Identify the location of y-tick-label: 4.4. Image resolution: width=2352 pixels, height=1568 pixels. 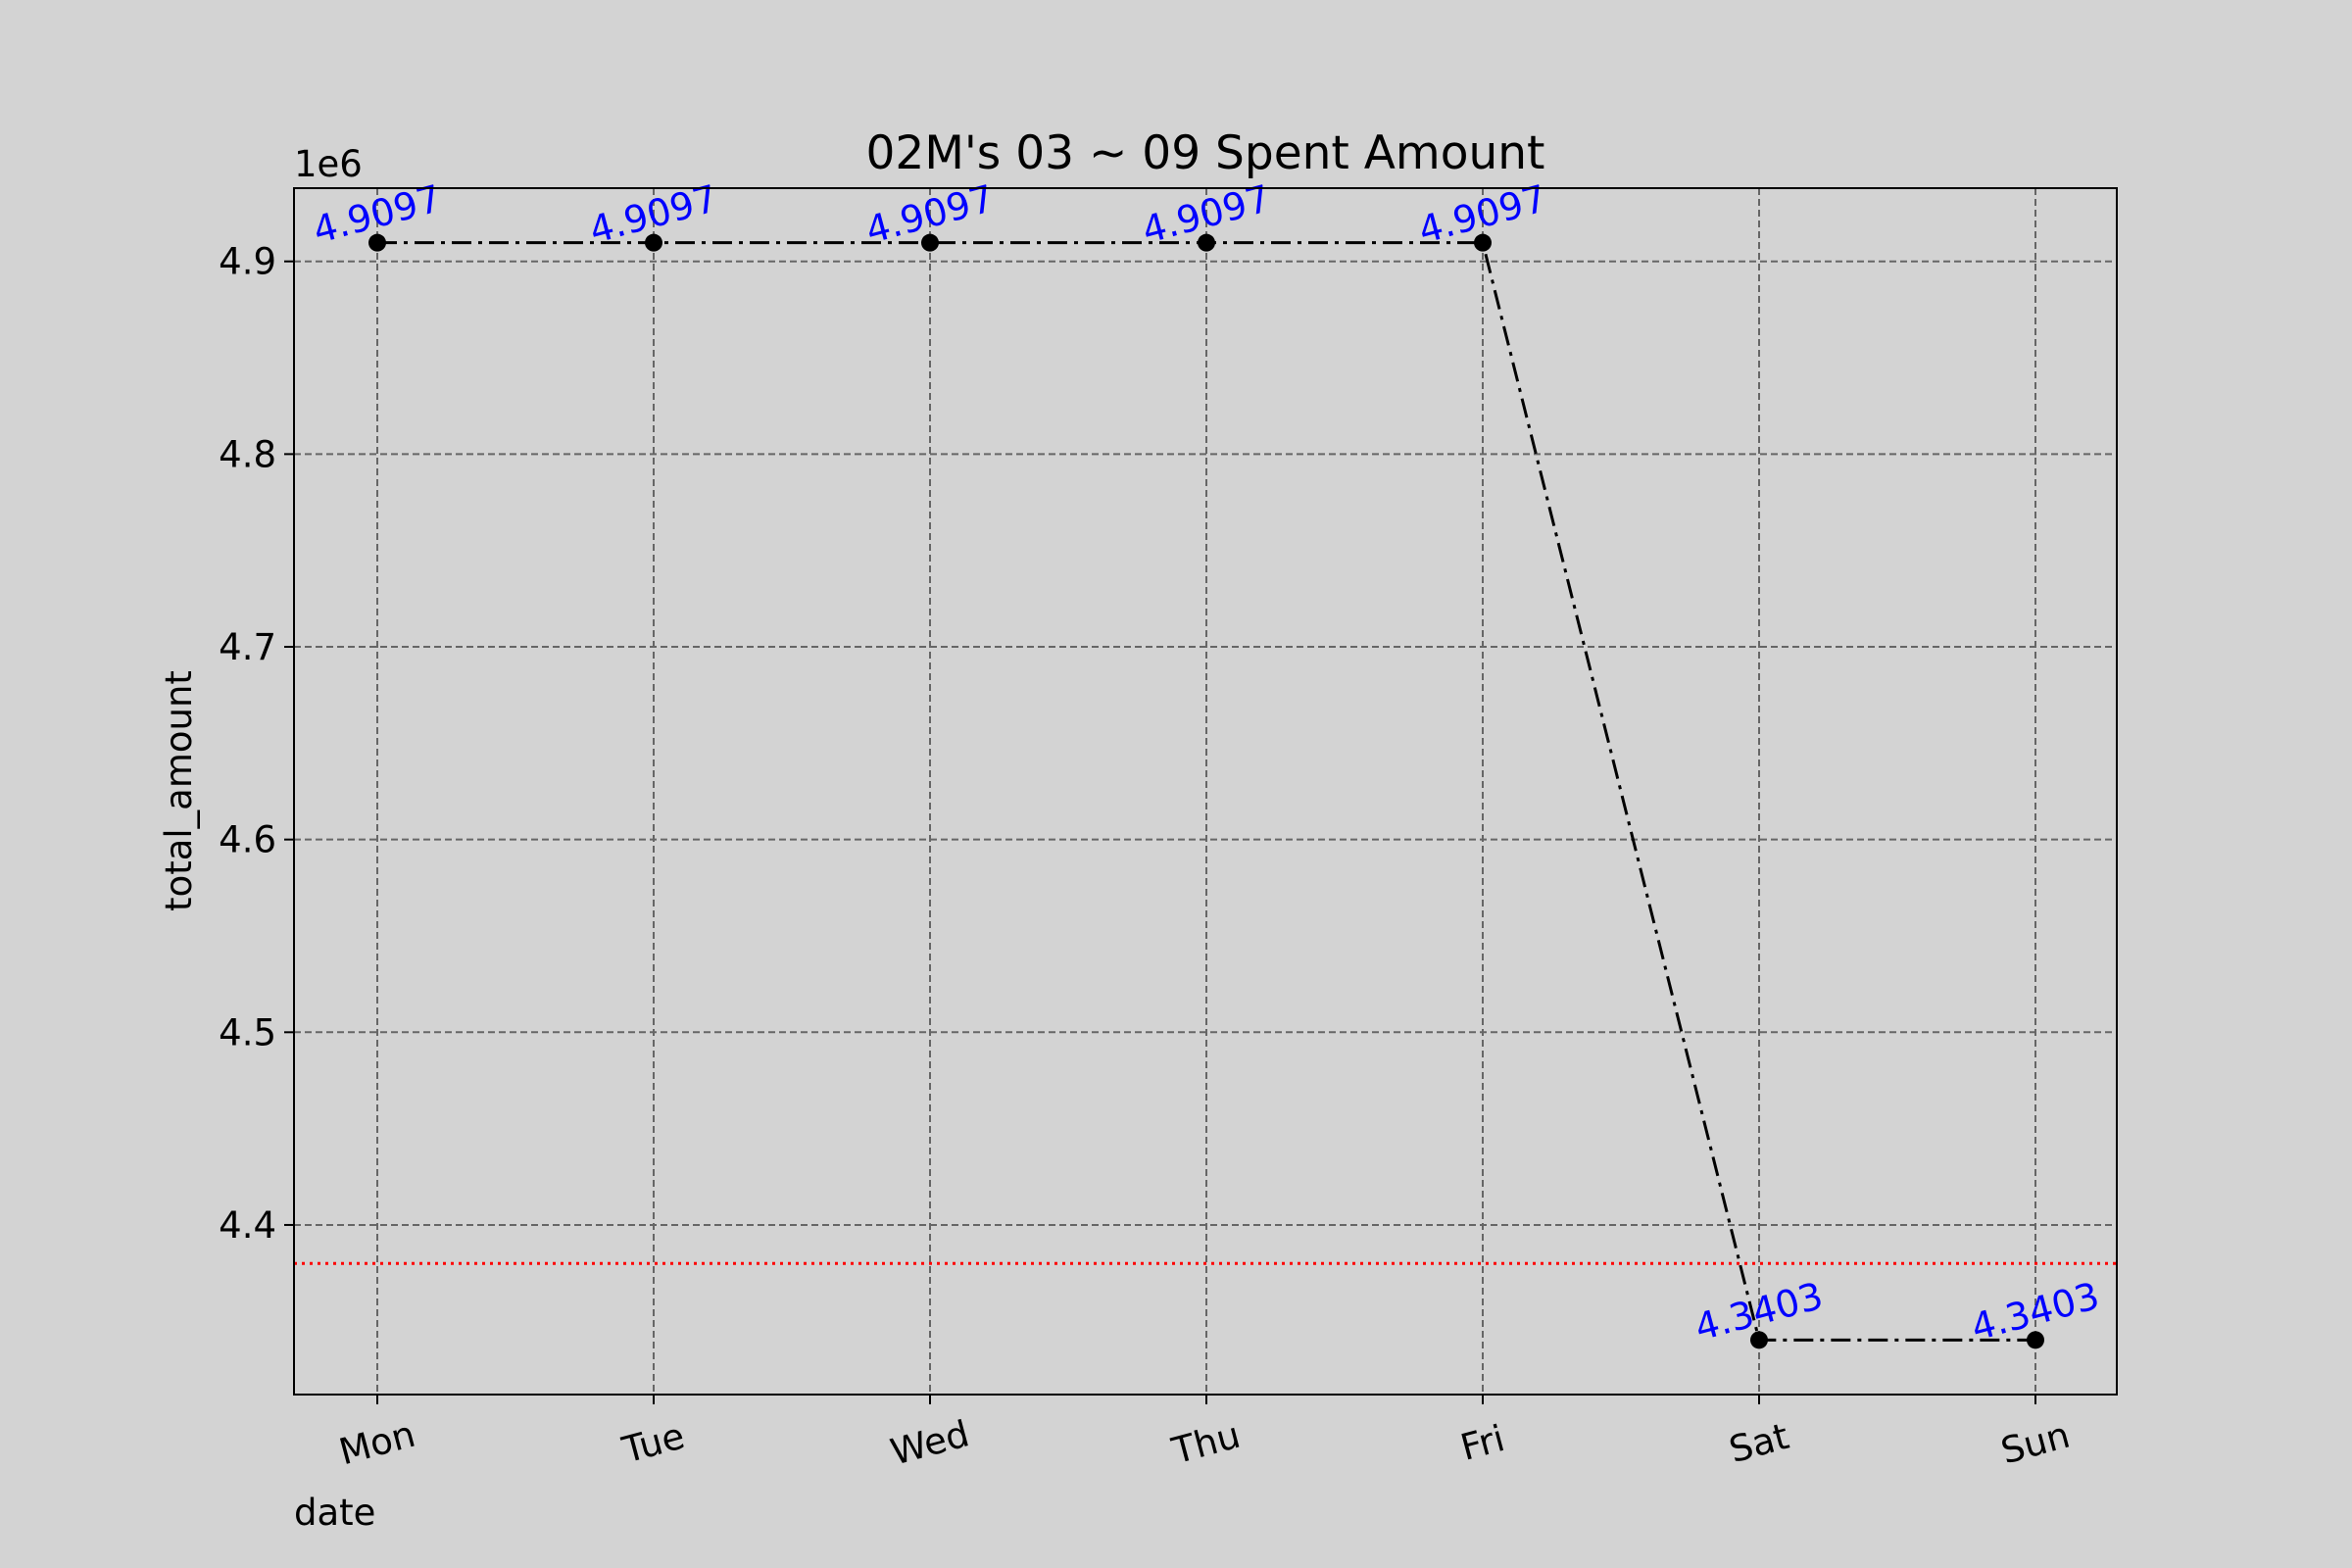
(247, 1225).